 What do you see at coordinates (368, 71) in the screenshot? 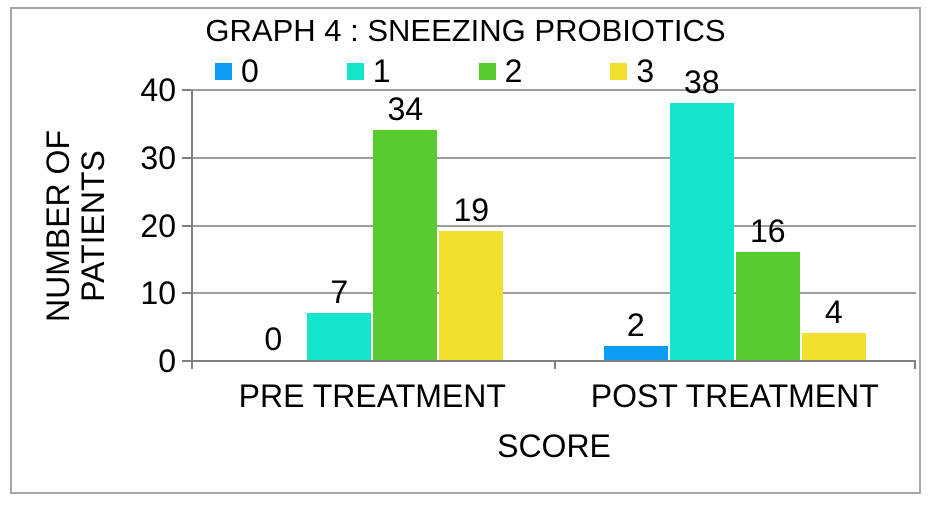
I see `legend-item-1: 1` at bounding box center [368, 71].